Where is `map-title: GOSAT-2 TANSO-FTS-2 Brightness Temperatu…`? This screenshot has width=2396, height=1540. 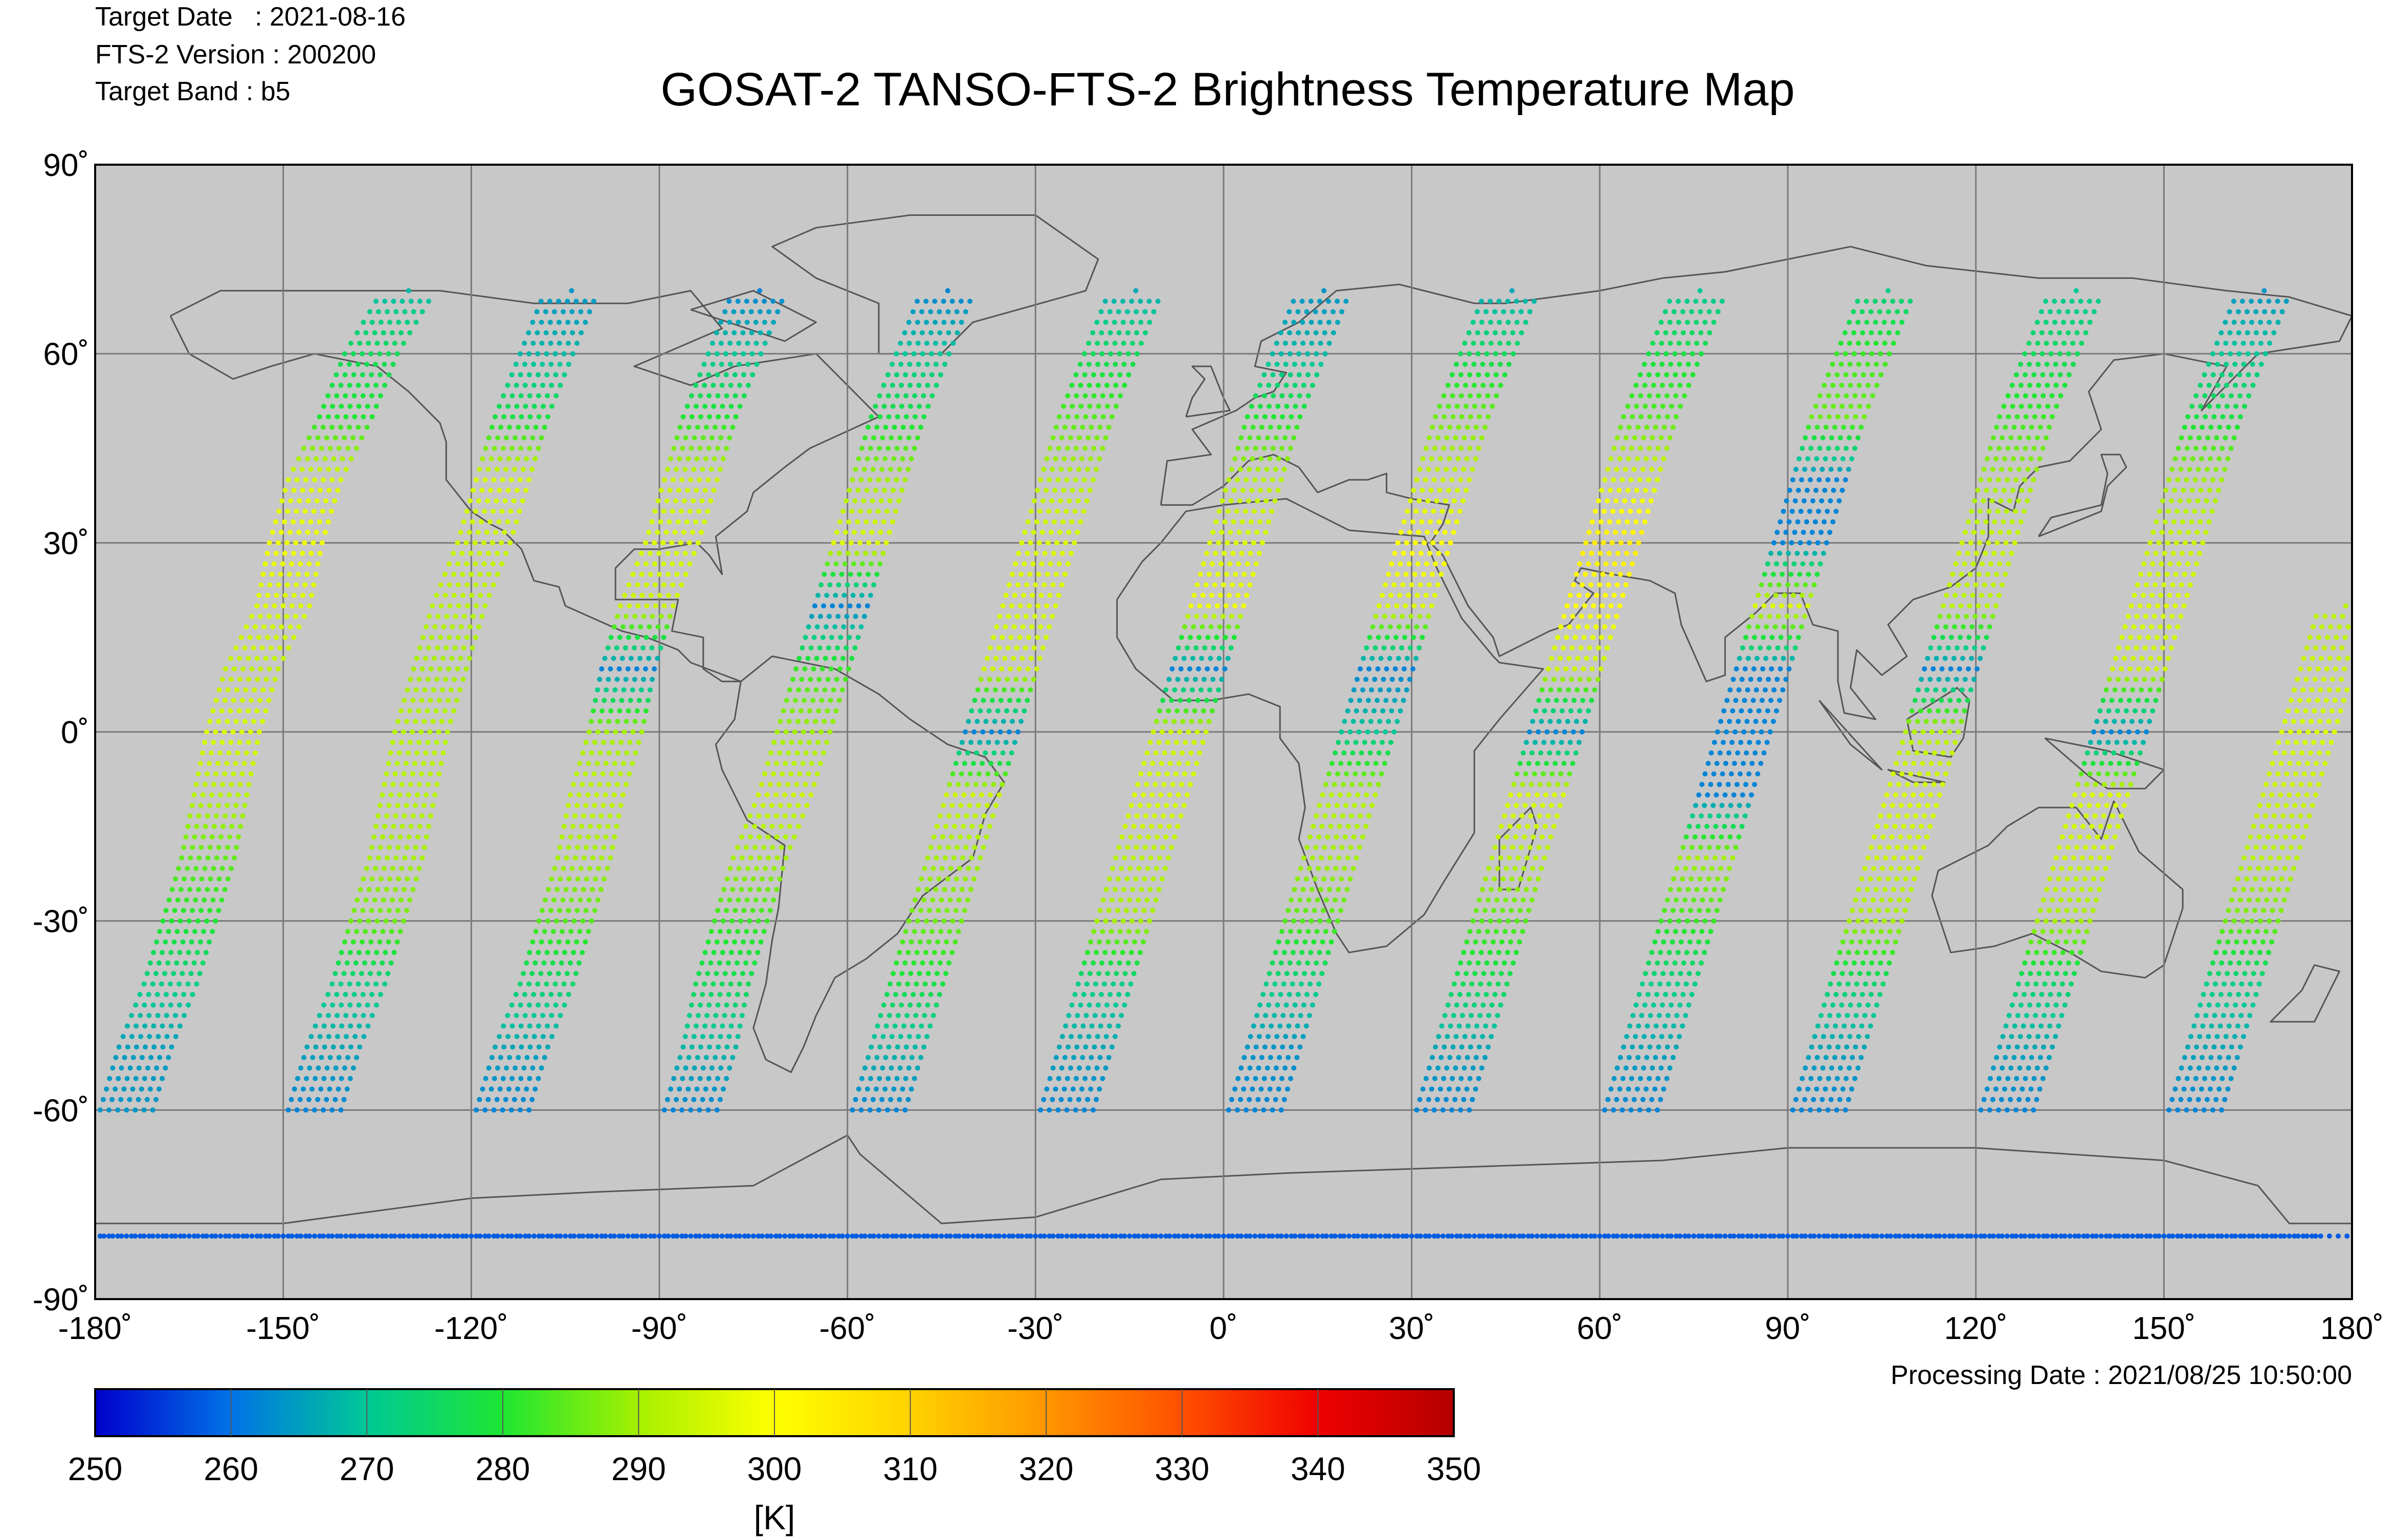 map-title: GOSAT-2 TANSO-FTS-2 Brightness Temperatu… is located at coordinates (1227, 89).